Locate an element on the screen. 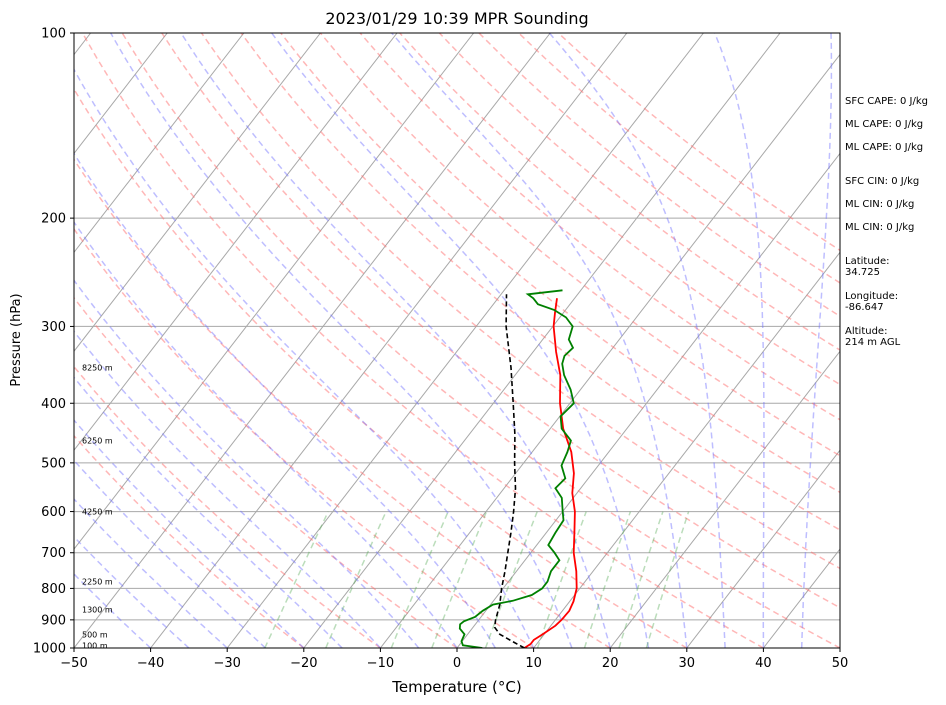 The image size is (946, 705). height-label: 500 m is located at coordinates (95, 634).